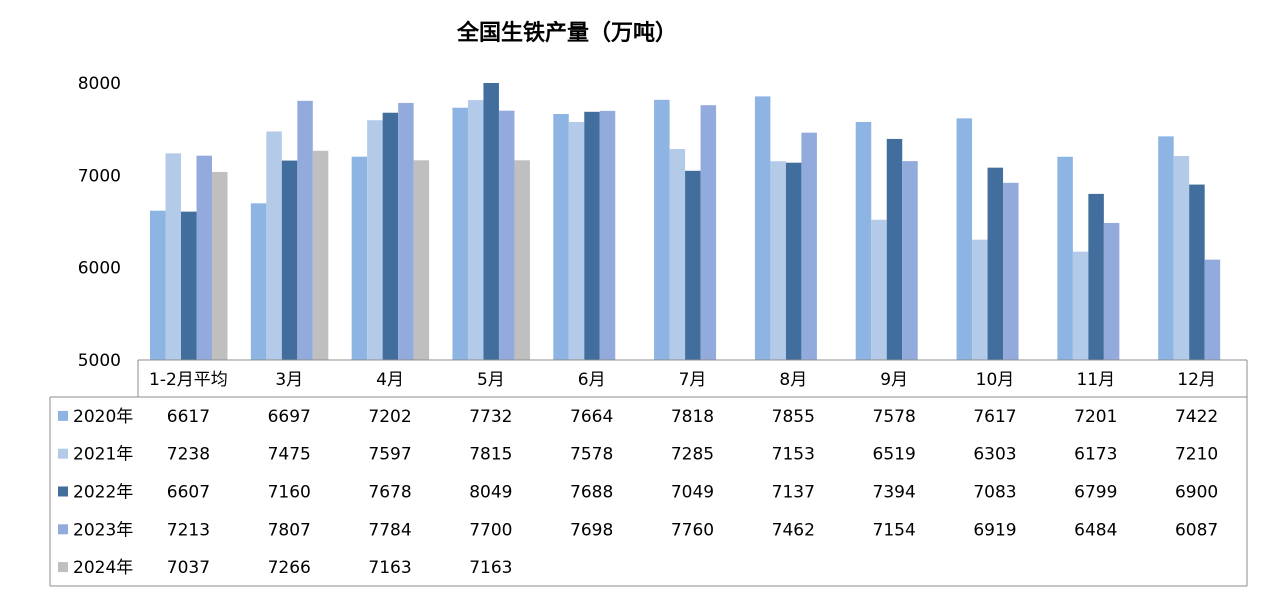  I want to click on x-tick-label: 6月, so click(592, 380).